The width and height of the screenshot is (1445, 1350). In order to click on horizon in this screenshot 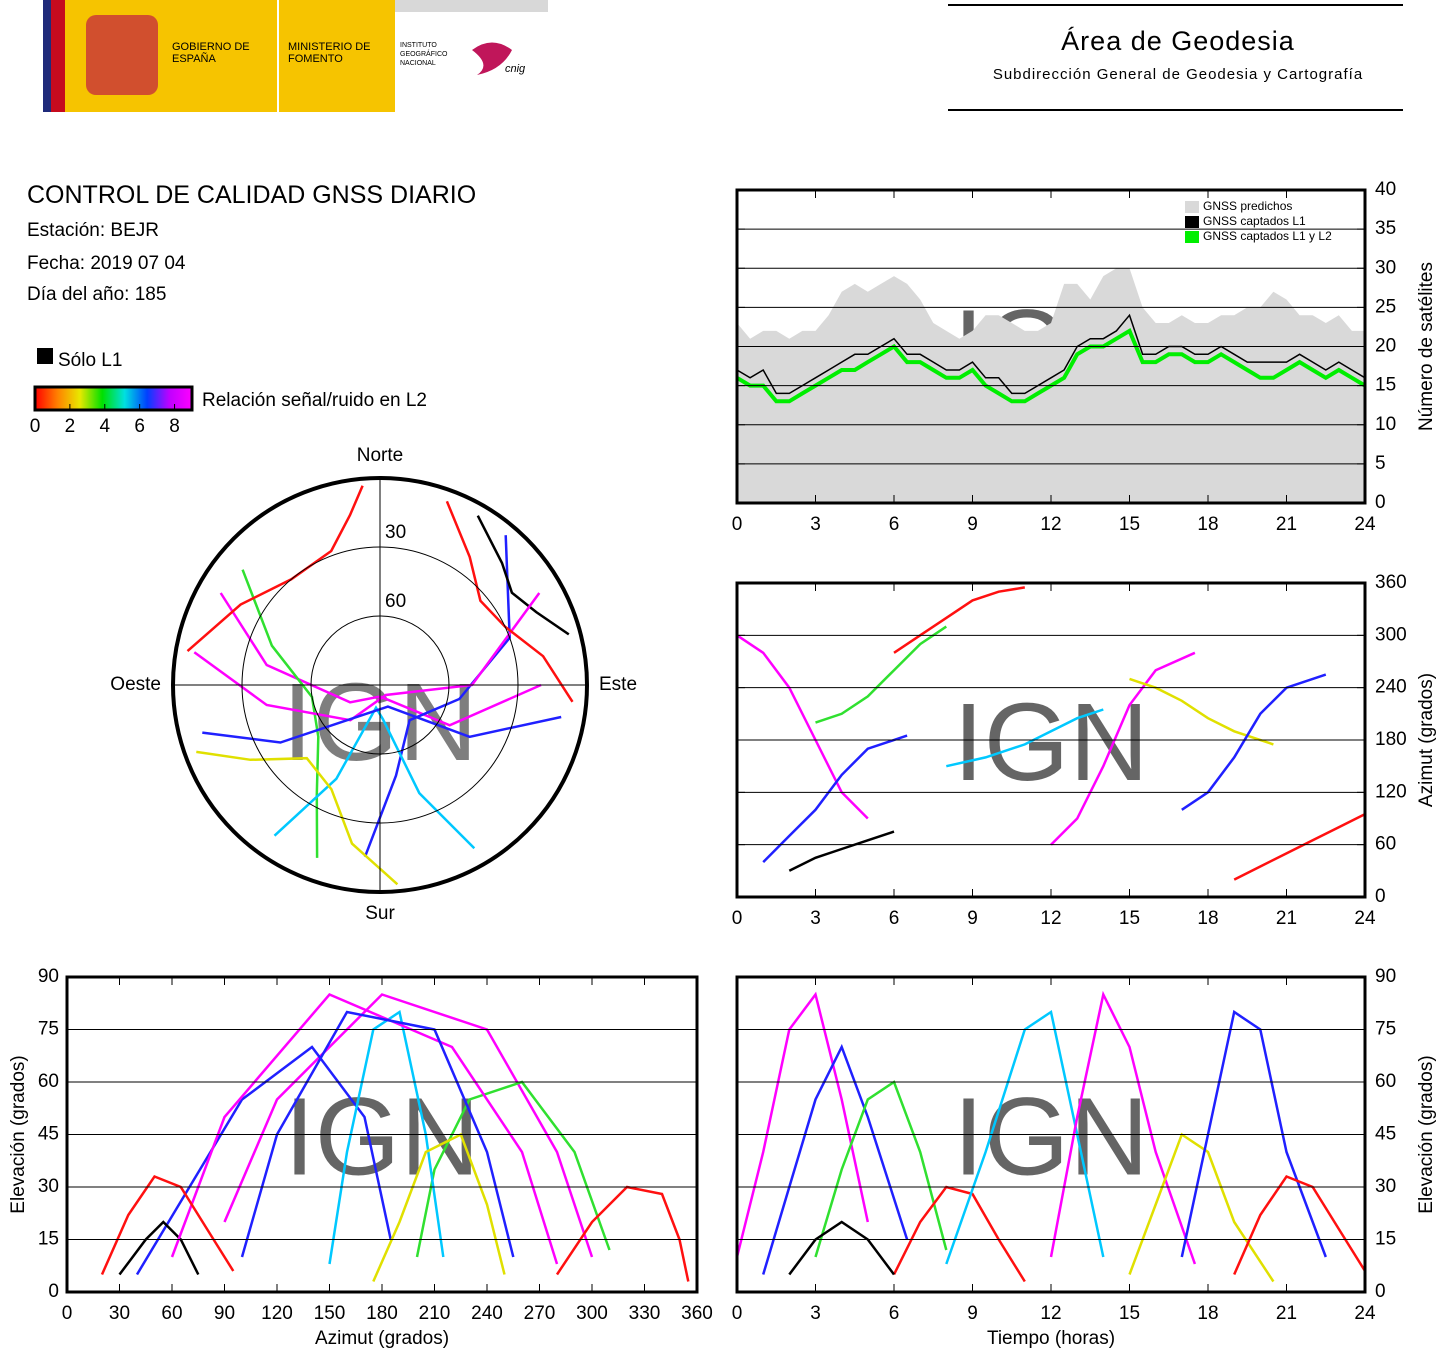, I will do `click(380, 685)`.